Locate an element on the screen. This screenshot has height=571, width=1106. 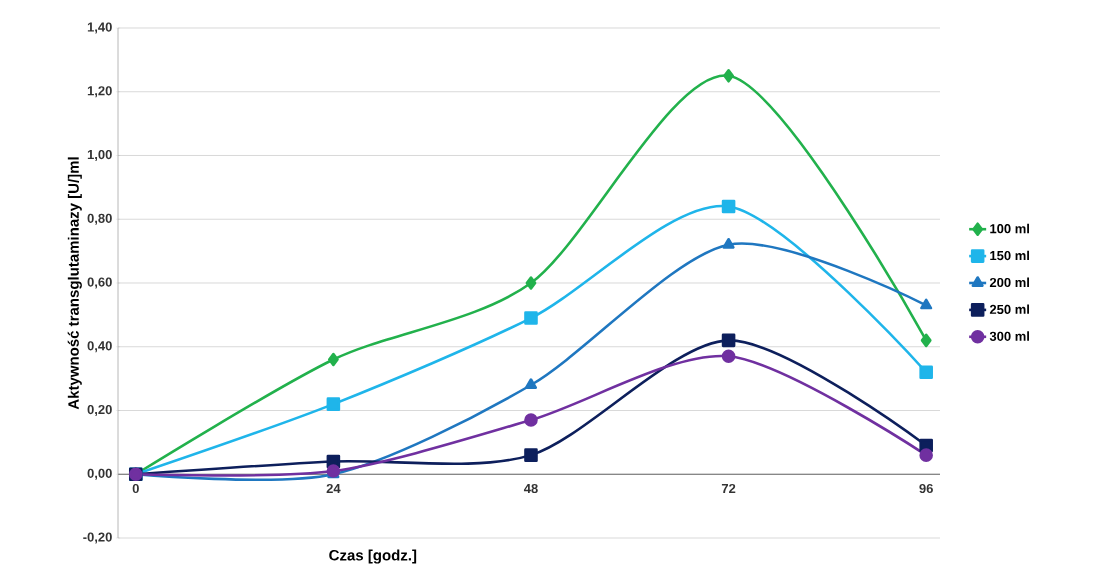
y-tick-label: 0,80 is located at coordinates (99, 219).